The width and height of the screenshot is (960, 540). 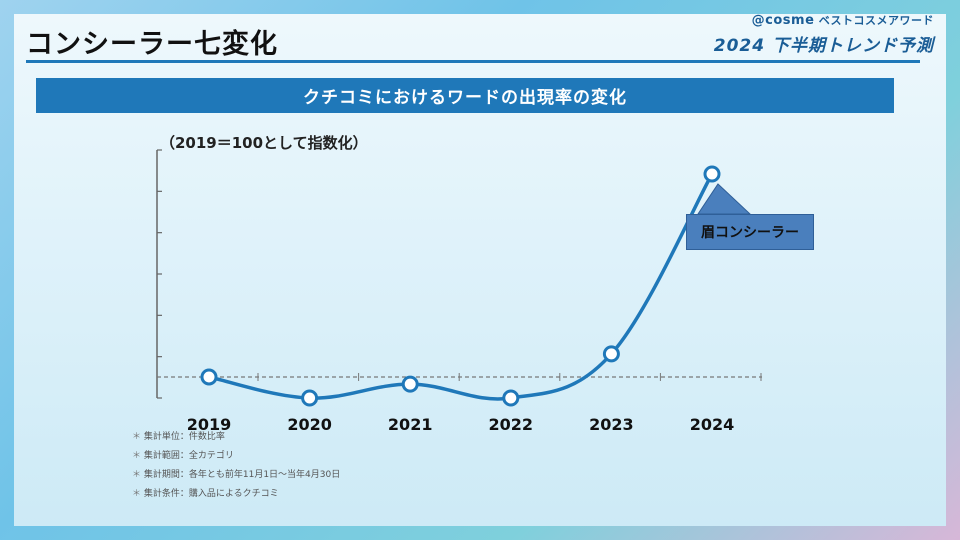 I want to click on brand-block: @cosme ベストコスメアワード 2024 下半期トレンド予測, so click(x=824, y=34).